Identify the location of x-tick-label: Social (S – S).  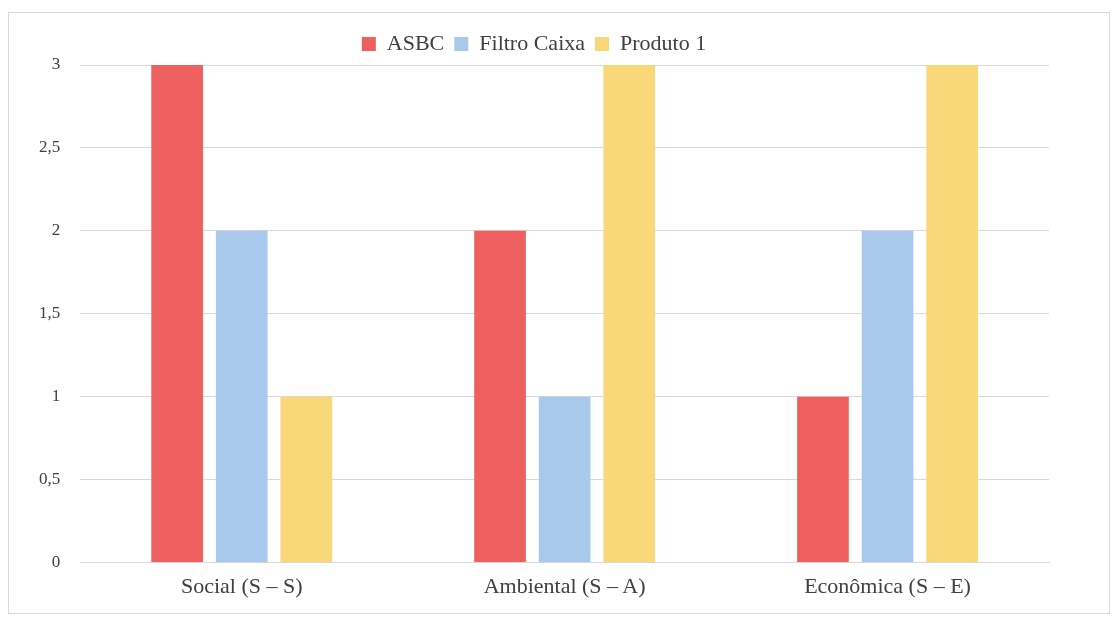
(241, 585).